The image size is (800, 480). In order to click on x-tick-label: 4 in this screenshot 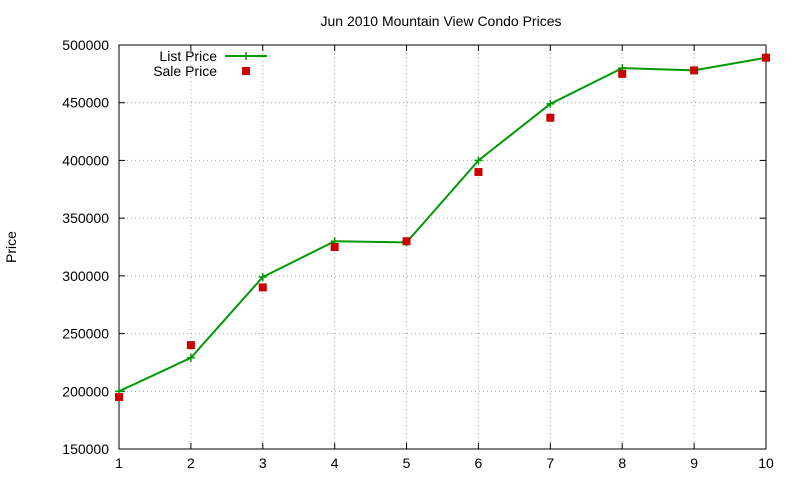, I will do `click(335, 463)`.